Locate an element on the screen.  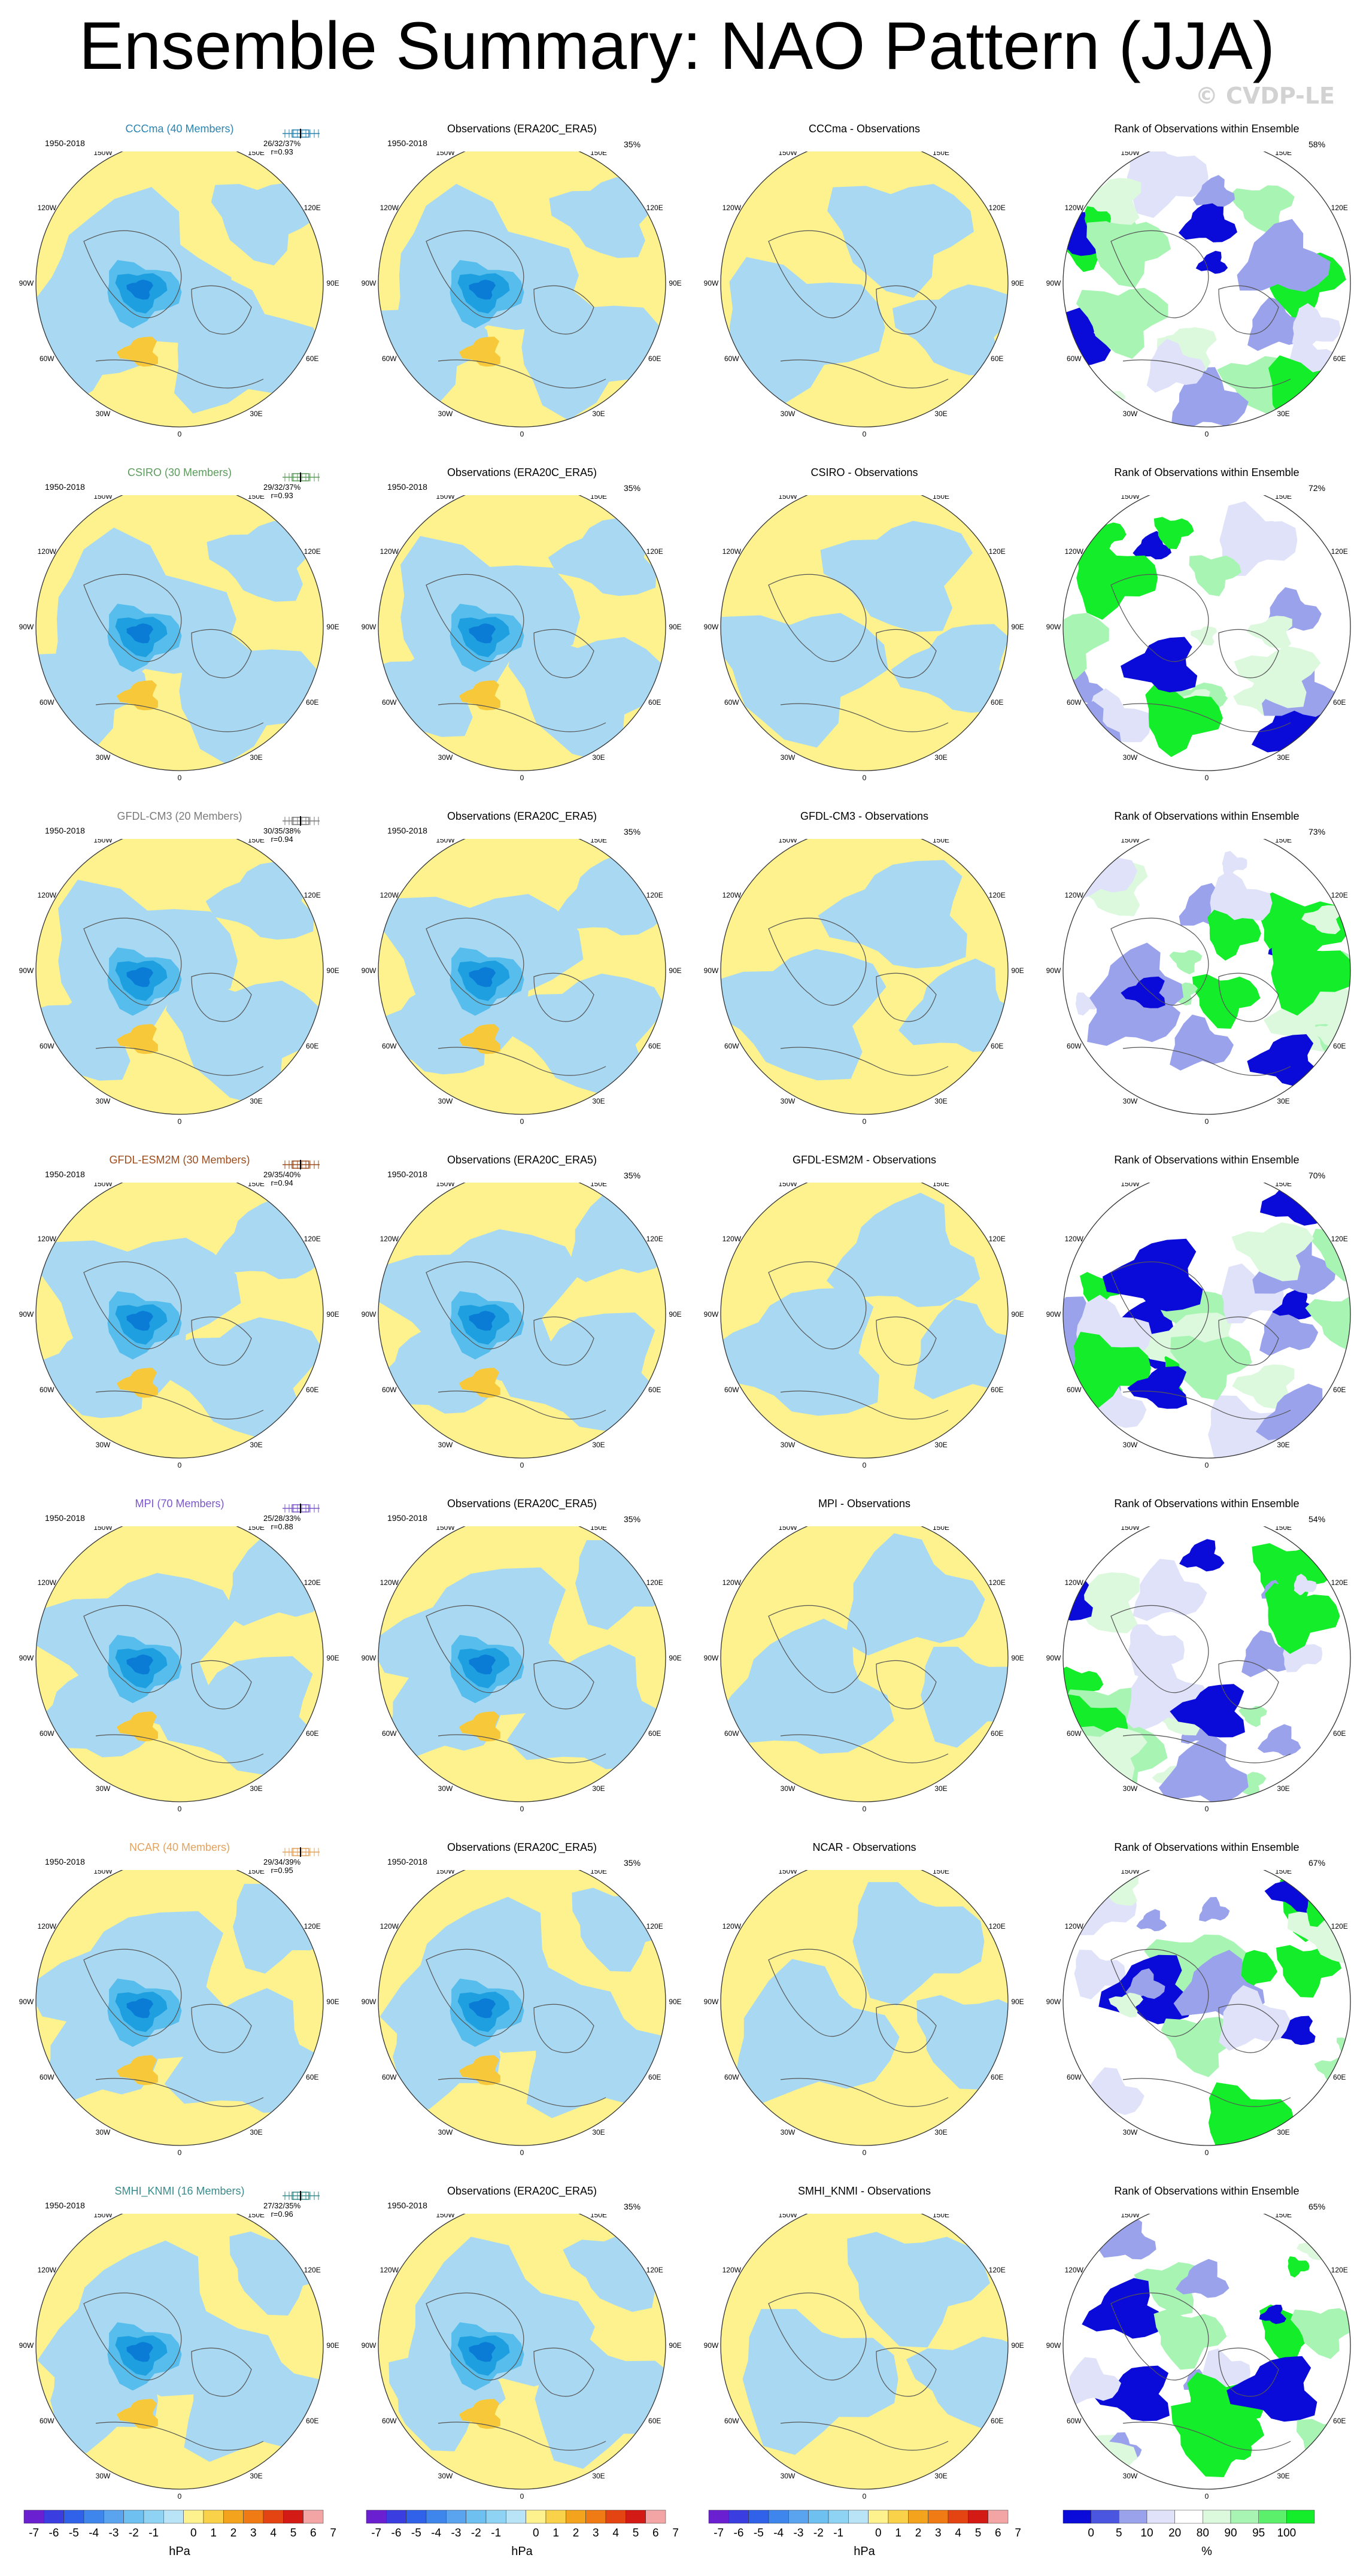
pattern-stats: 26/32/37% r=0.93 is located at coordinates (281, 148).